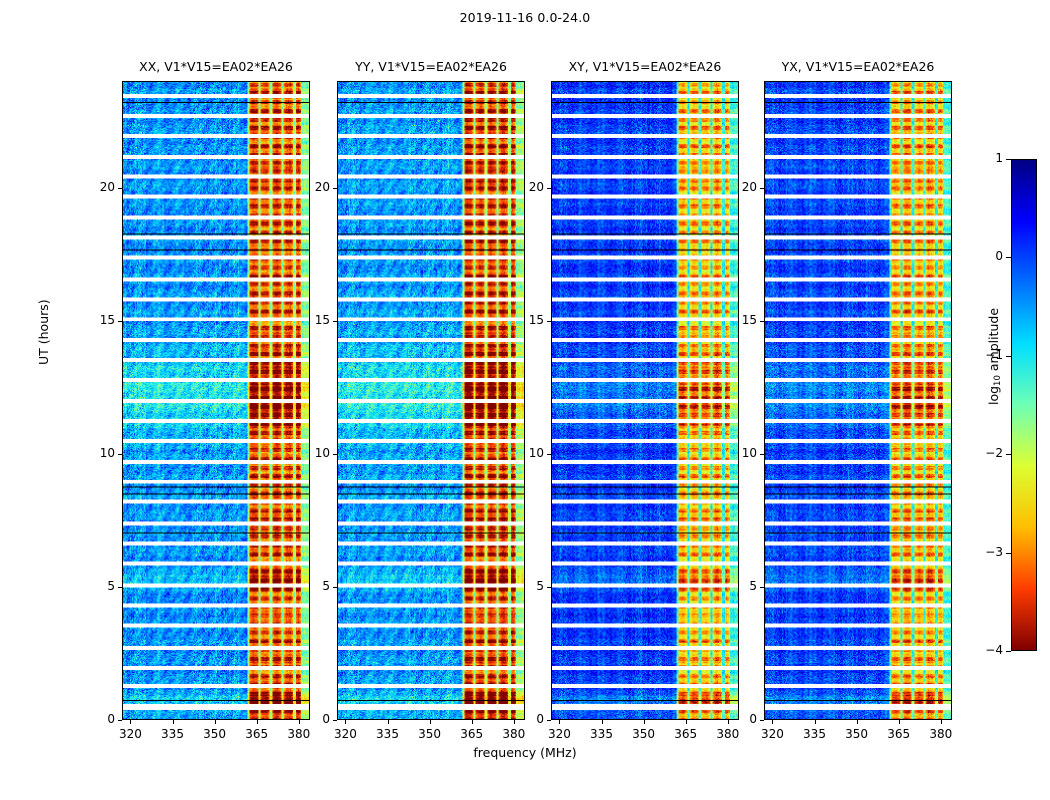  I want to click on panel-title-yy: YY, V1*V15=EA02*EA26, so click(431, 66).